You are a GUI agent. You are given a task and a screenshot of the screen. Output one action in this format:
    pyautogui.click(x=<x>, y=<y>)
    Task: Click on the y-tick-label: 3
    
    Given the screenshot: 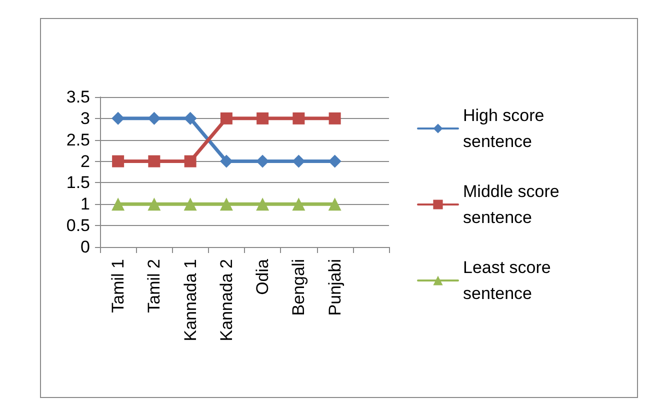 What is the action you would take?
    pyautogui.click(x=85, y=118)
    